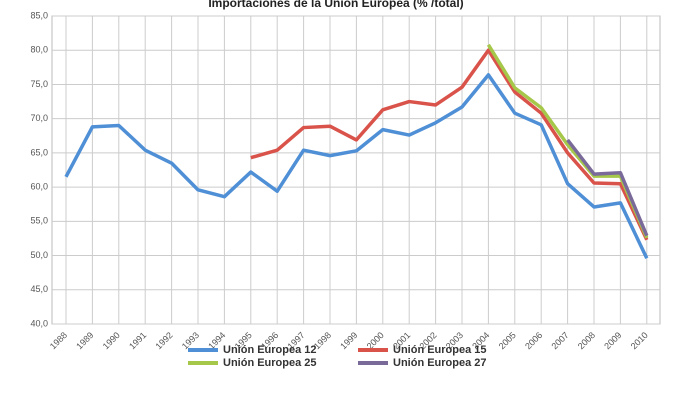  I want to click on x-tick-label: 2010, so click(639, 340).